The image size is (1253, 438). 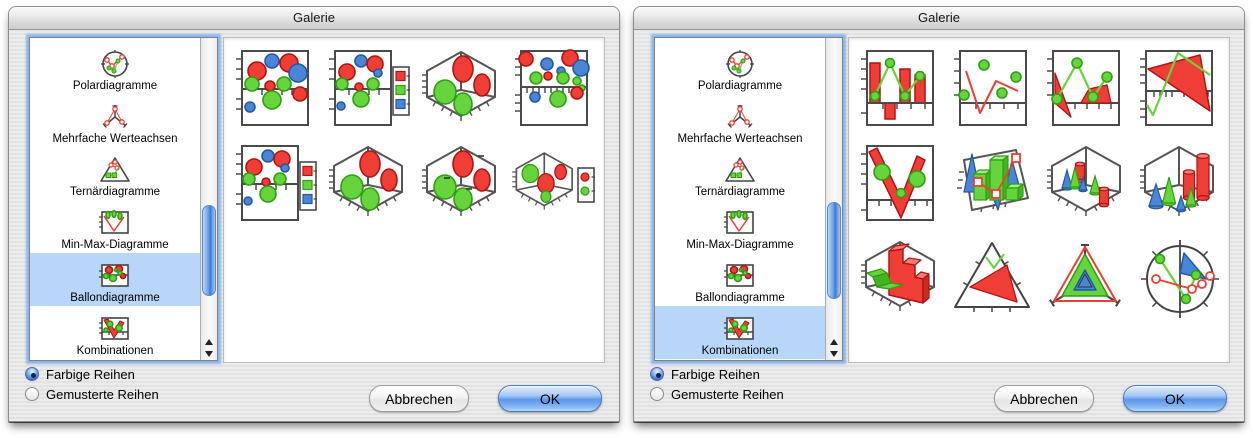 I want to click on series-style-options: Farbige Reihen Gemusterte Reihen, so click(x=717, y=384).